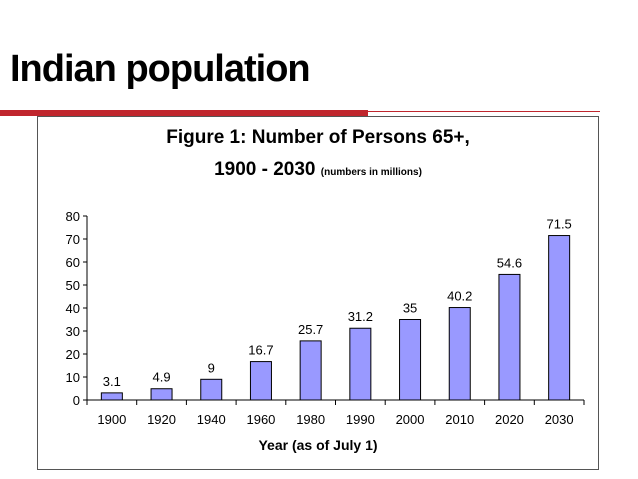 The width and height of the screenshot is (638, 479). What do you see at coordinates (410, 308) in the screenshot?
I see `data-label: 35` at bounding box center [410, 308].